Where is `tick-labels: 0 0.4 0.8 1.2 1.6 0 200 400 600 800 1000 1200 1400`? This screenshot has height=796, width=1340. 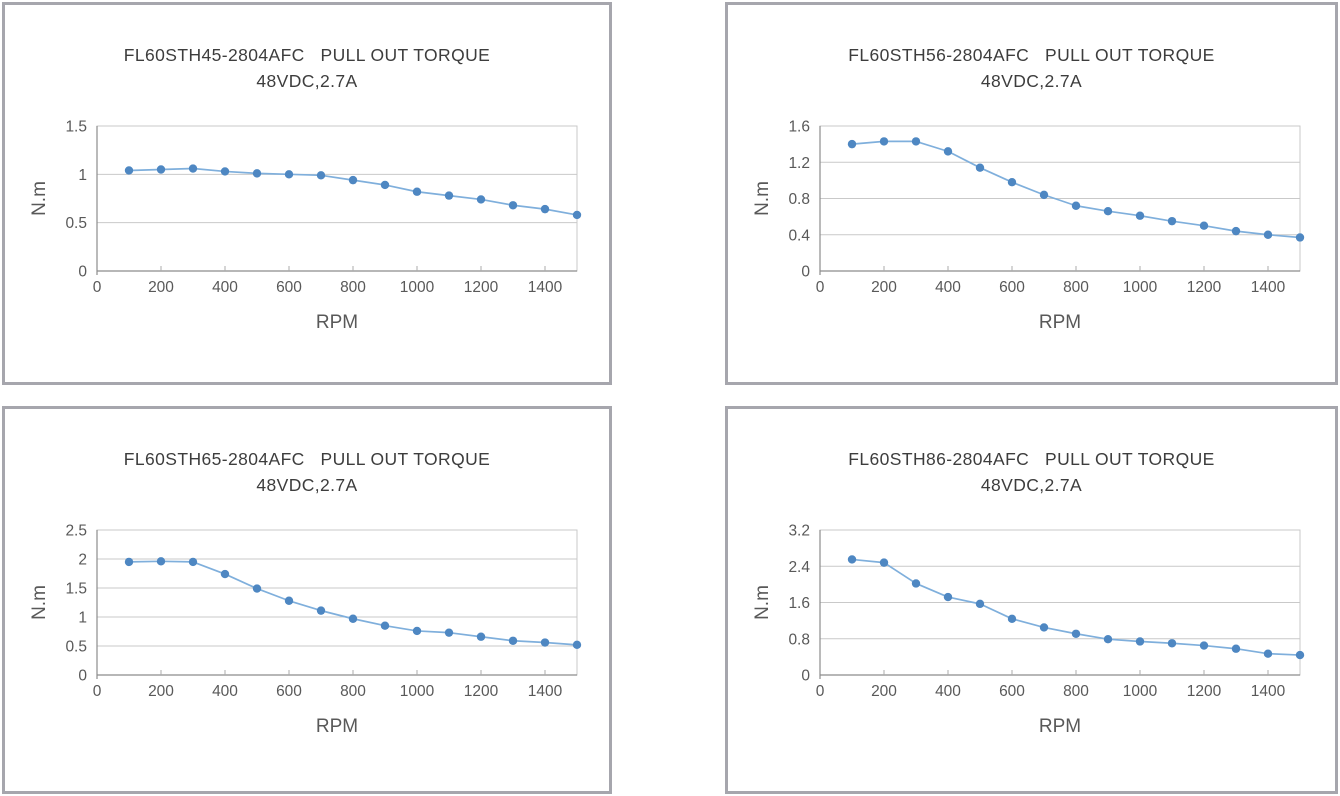 tick-labels: 0 0.4 0.8 1.2 1.6 0 200 400 600 800 1000 1200 1400 is located at coordinates (1036, 208).